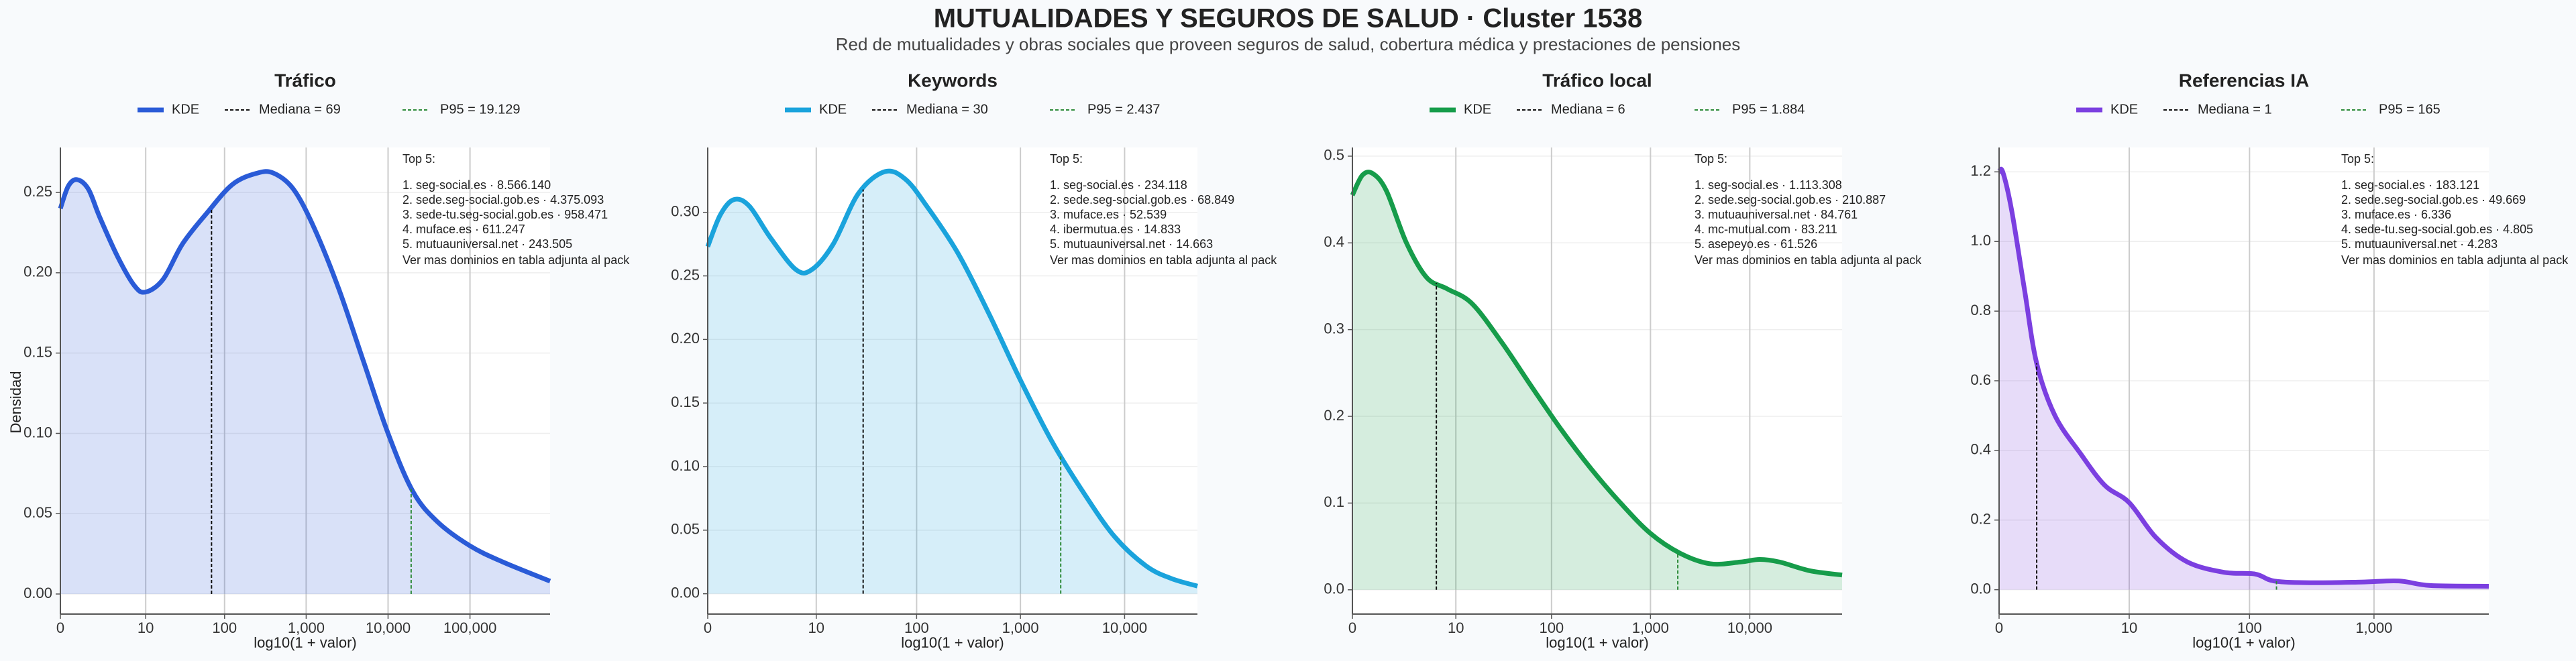 The height and width of the screenshot is (661, 2576). I want to click on legend-label: P95 = 2.437, so click(1123, 110).